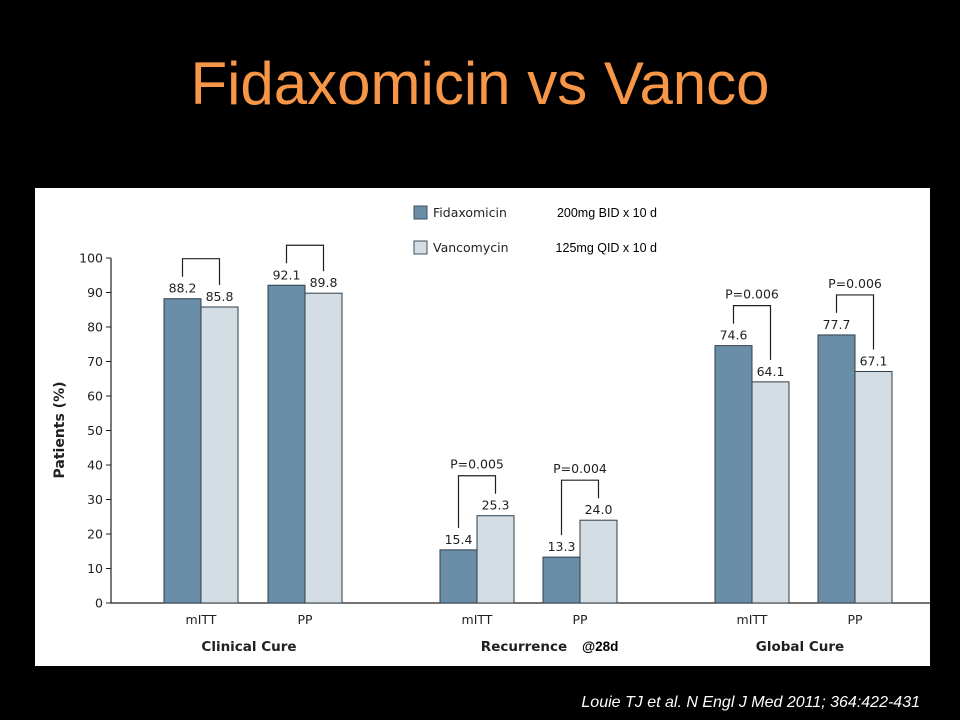  Describe the element at coordinates (771, 371) in the screenshot. I see `data-label: 64.1` at that location.